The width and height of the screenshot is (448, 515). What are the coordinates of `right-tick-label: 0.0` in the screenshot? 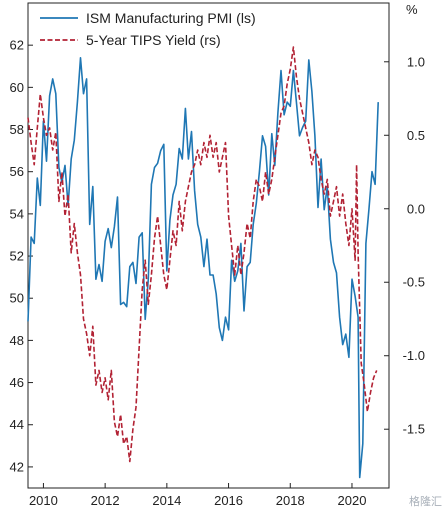 It's located at (416, 208).